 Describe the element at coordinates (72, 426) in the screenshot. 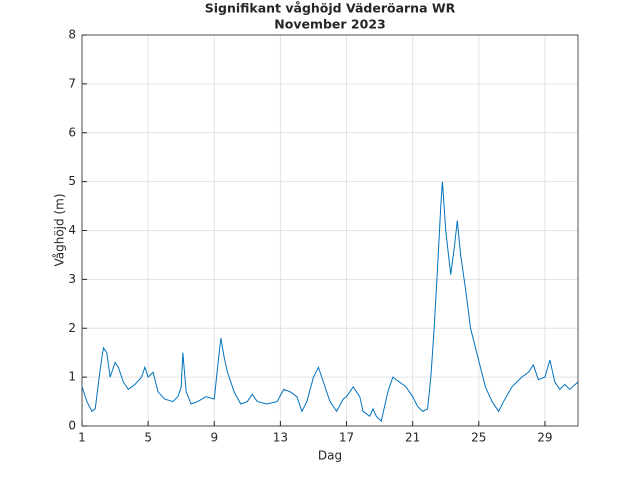

I see `y-tick-label: 0` at that location.